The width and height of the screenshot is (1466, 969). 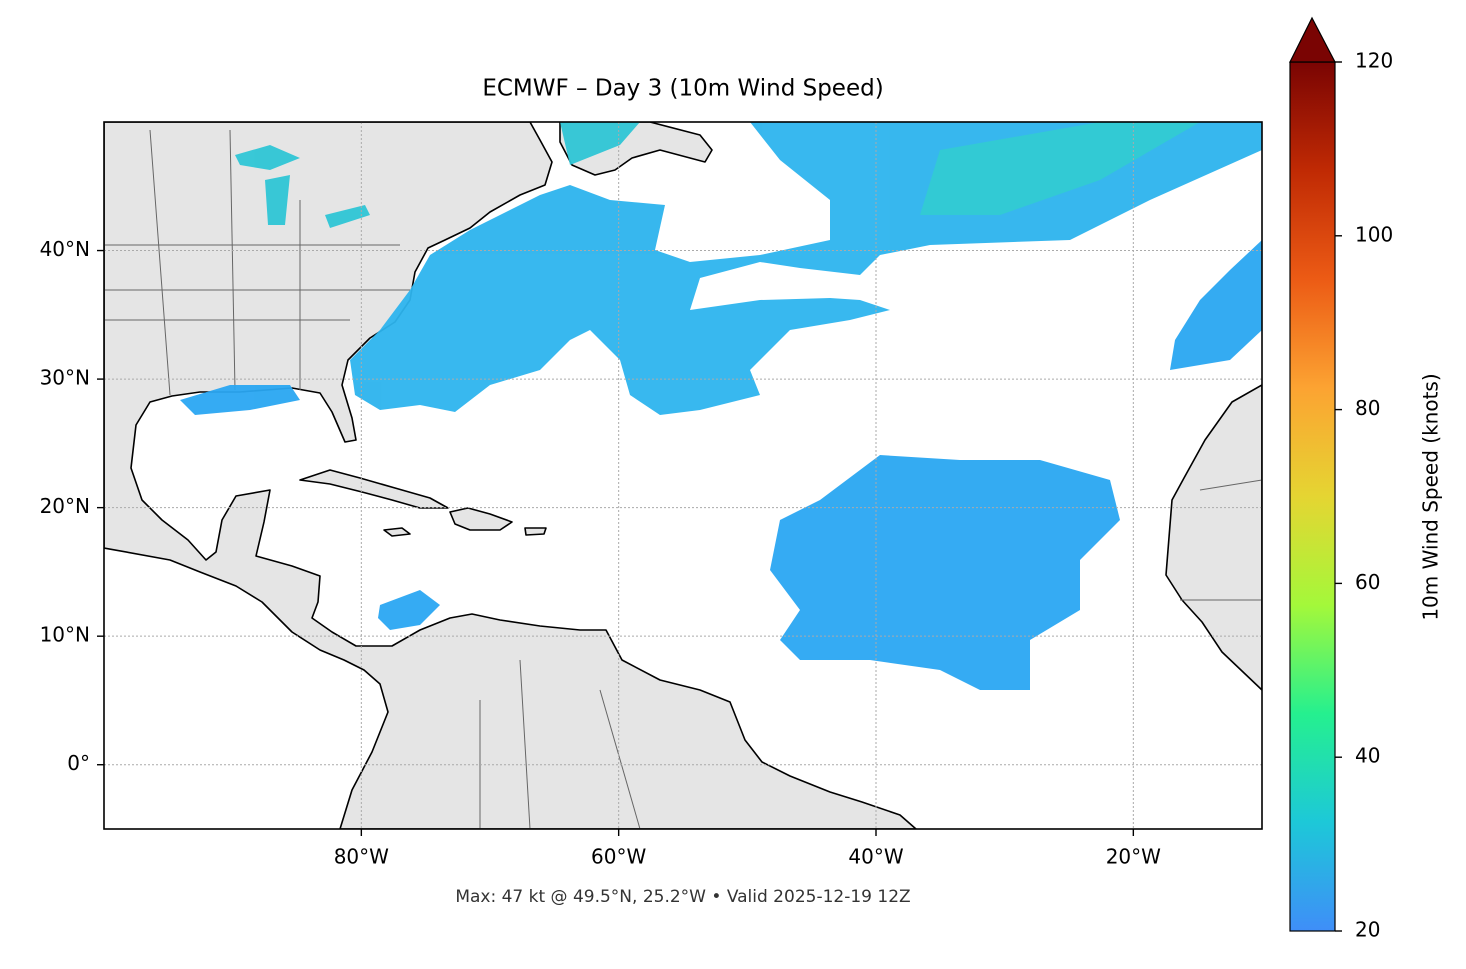 What do you see at coordinates (1374, 61) in the screenshot?
I see `colorbar-tick-label: 120` at bounding box center [1374, 61].